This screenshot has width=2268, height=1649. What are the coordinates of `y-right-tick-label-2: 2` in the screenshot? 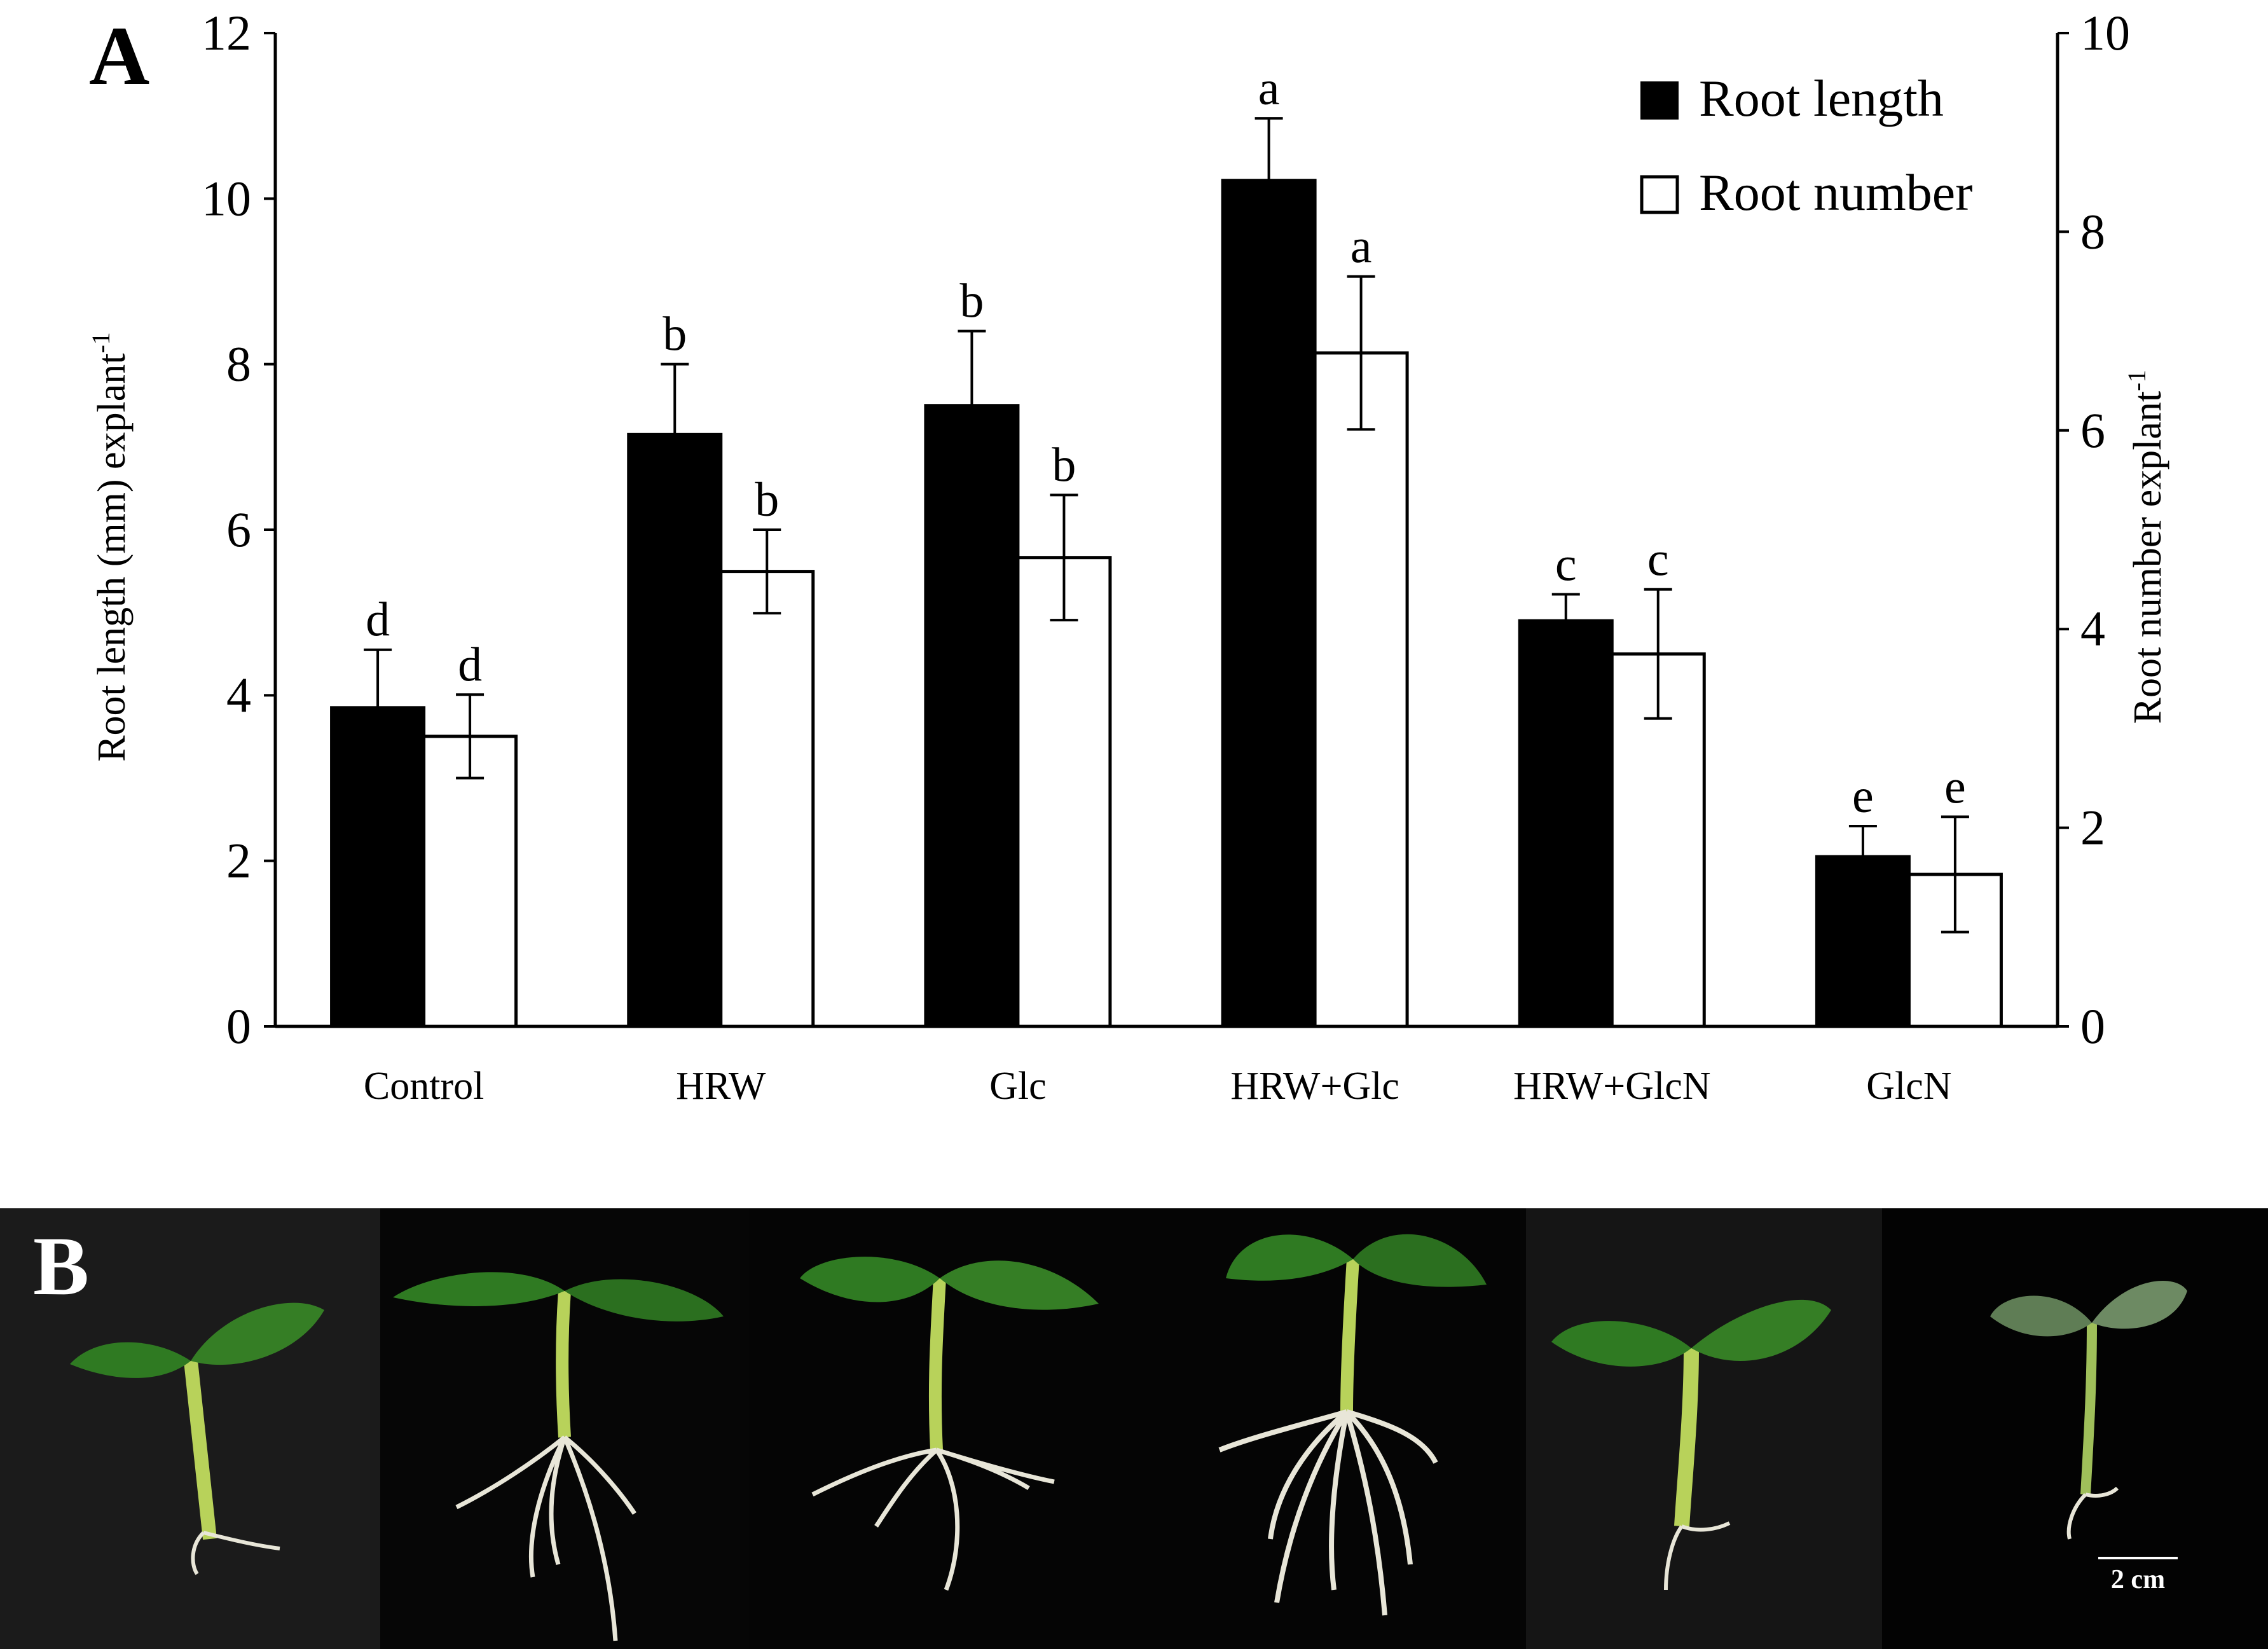 It's located at (2092, 827).